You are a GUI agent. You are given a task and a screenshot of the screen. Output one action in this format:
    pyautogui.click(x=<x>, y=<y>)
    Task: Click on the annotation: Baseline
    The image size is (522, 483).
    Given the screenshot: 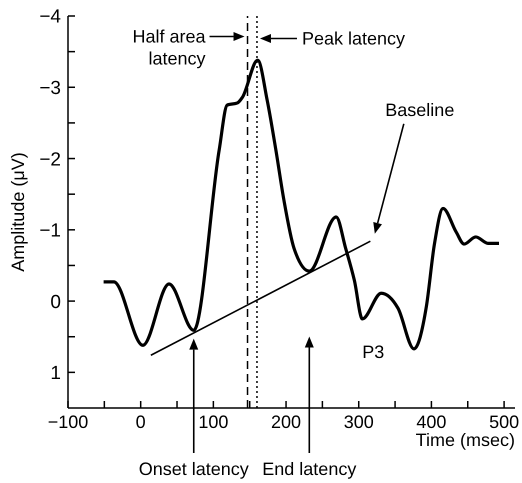 What is the action you would take?
    pyautogui.click(x=419, y=110)
    